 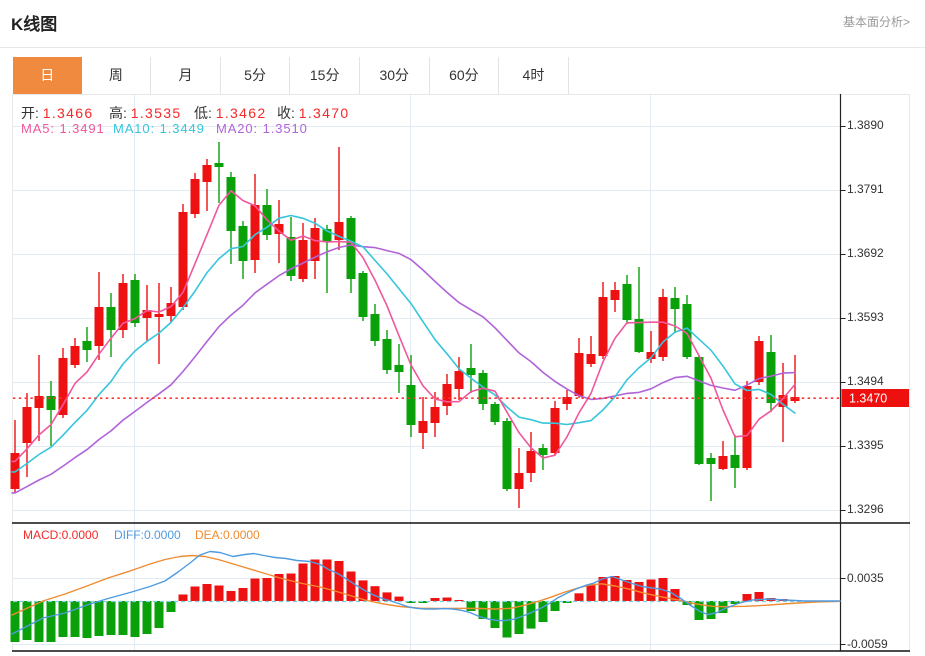 What do you see at coordinates (865, 253) in the screenshot?
I see `svg-text: 1.3692` at bounding box center [865, 253].